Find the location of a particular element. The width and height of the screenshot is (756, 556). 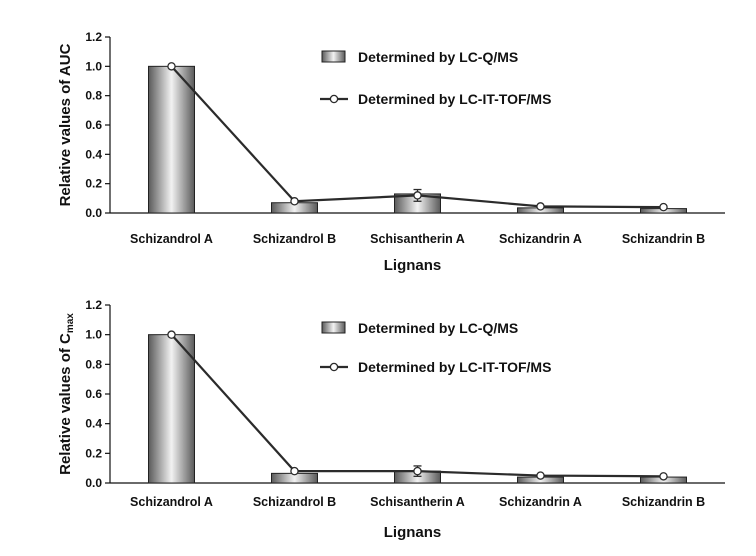

y-axis-title-main: Relative values of C is located at coordinates (65, 404).